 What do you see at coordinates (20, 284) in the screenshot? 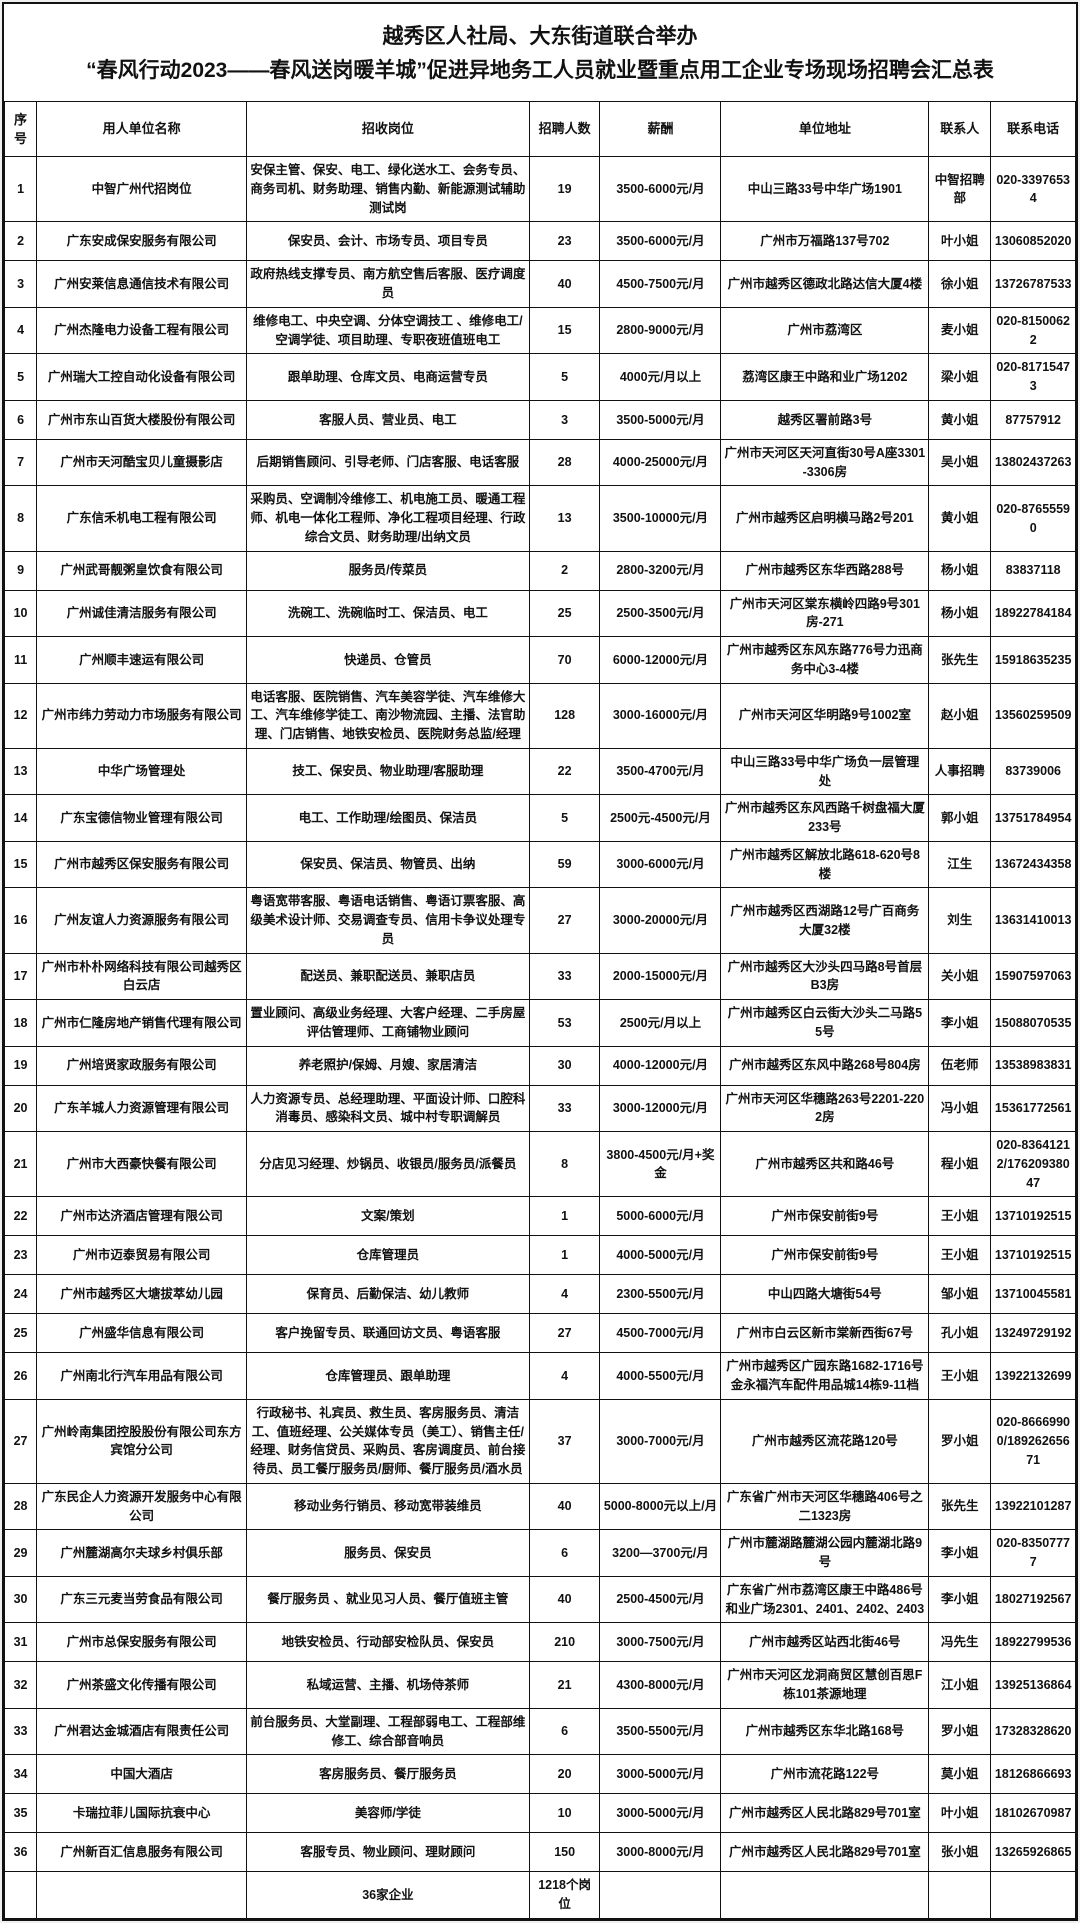
I see `cell-no: 3` at bounding box center [20, 284].